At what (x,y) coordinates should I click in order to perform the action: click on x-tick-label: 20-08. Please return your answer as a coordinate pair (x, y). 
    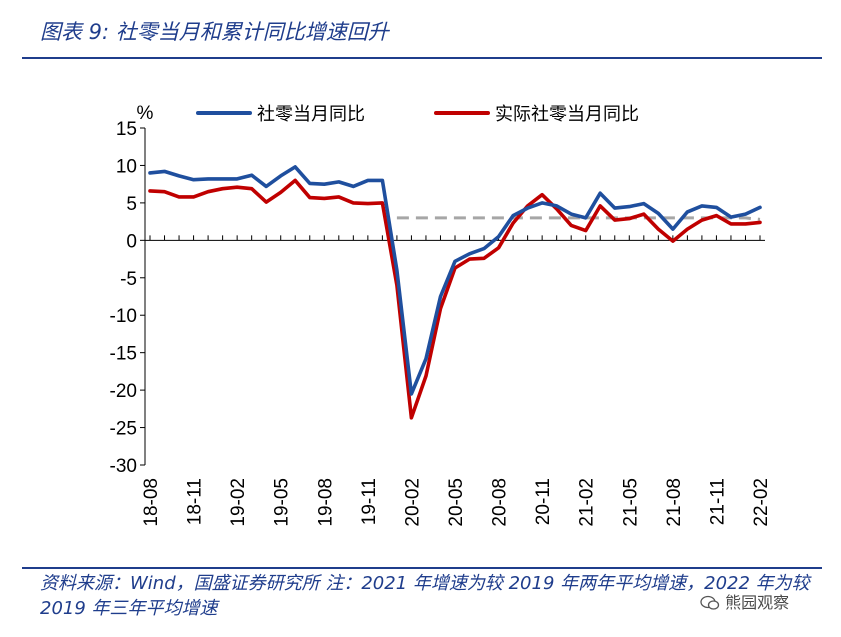
    Looking at the image, I should click on (500, 502).